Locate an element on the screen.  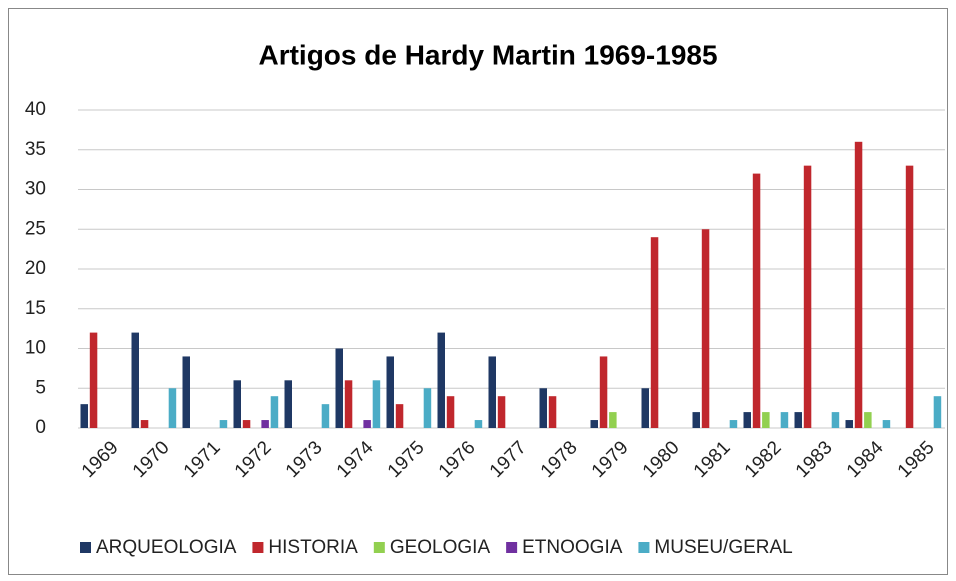
chart-title: Artigos de Hardy Martin 1969-1985 is located at coordinates (487, 54).